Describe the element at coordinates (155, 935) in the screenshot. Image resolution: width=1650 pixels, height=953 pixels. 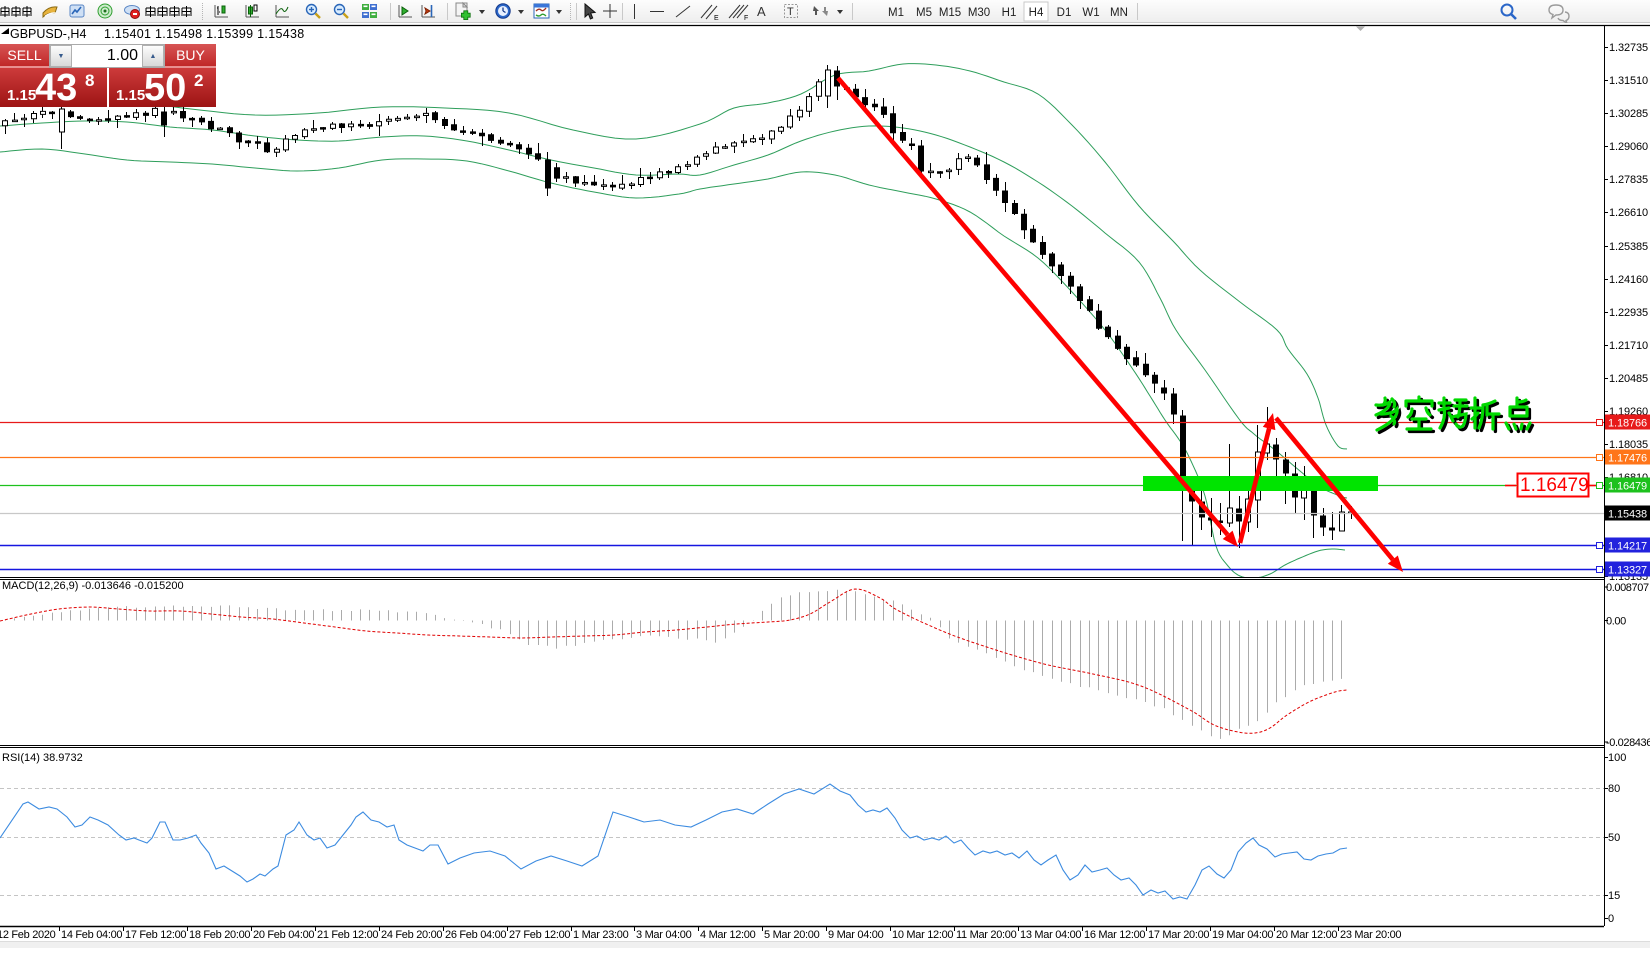
I see `svg-text: 17 Feb 12:00` at that location.